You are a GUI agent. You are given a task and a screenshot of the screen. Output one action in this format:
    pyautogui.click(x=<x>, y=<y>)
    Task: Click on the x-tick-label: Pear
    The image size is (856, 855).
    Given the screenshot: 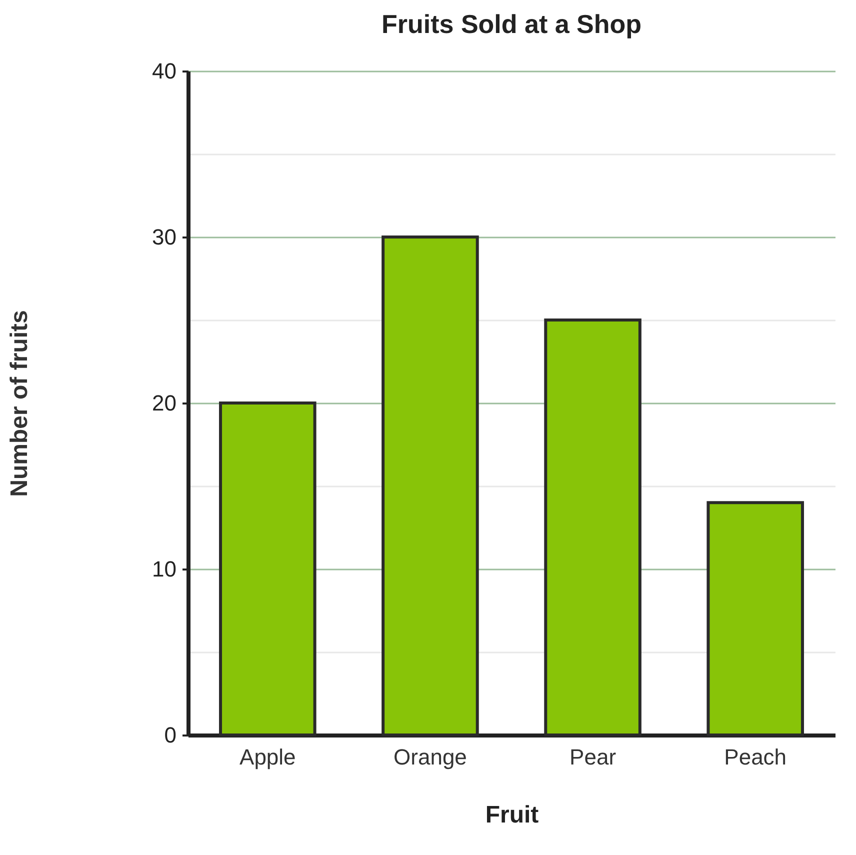 What is the action you would take?
    pyautogui.click(x=593, y=757)
    